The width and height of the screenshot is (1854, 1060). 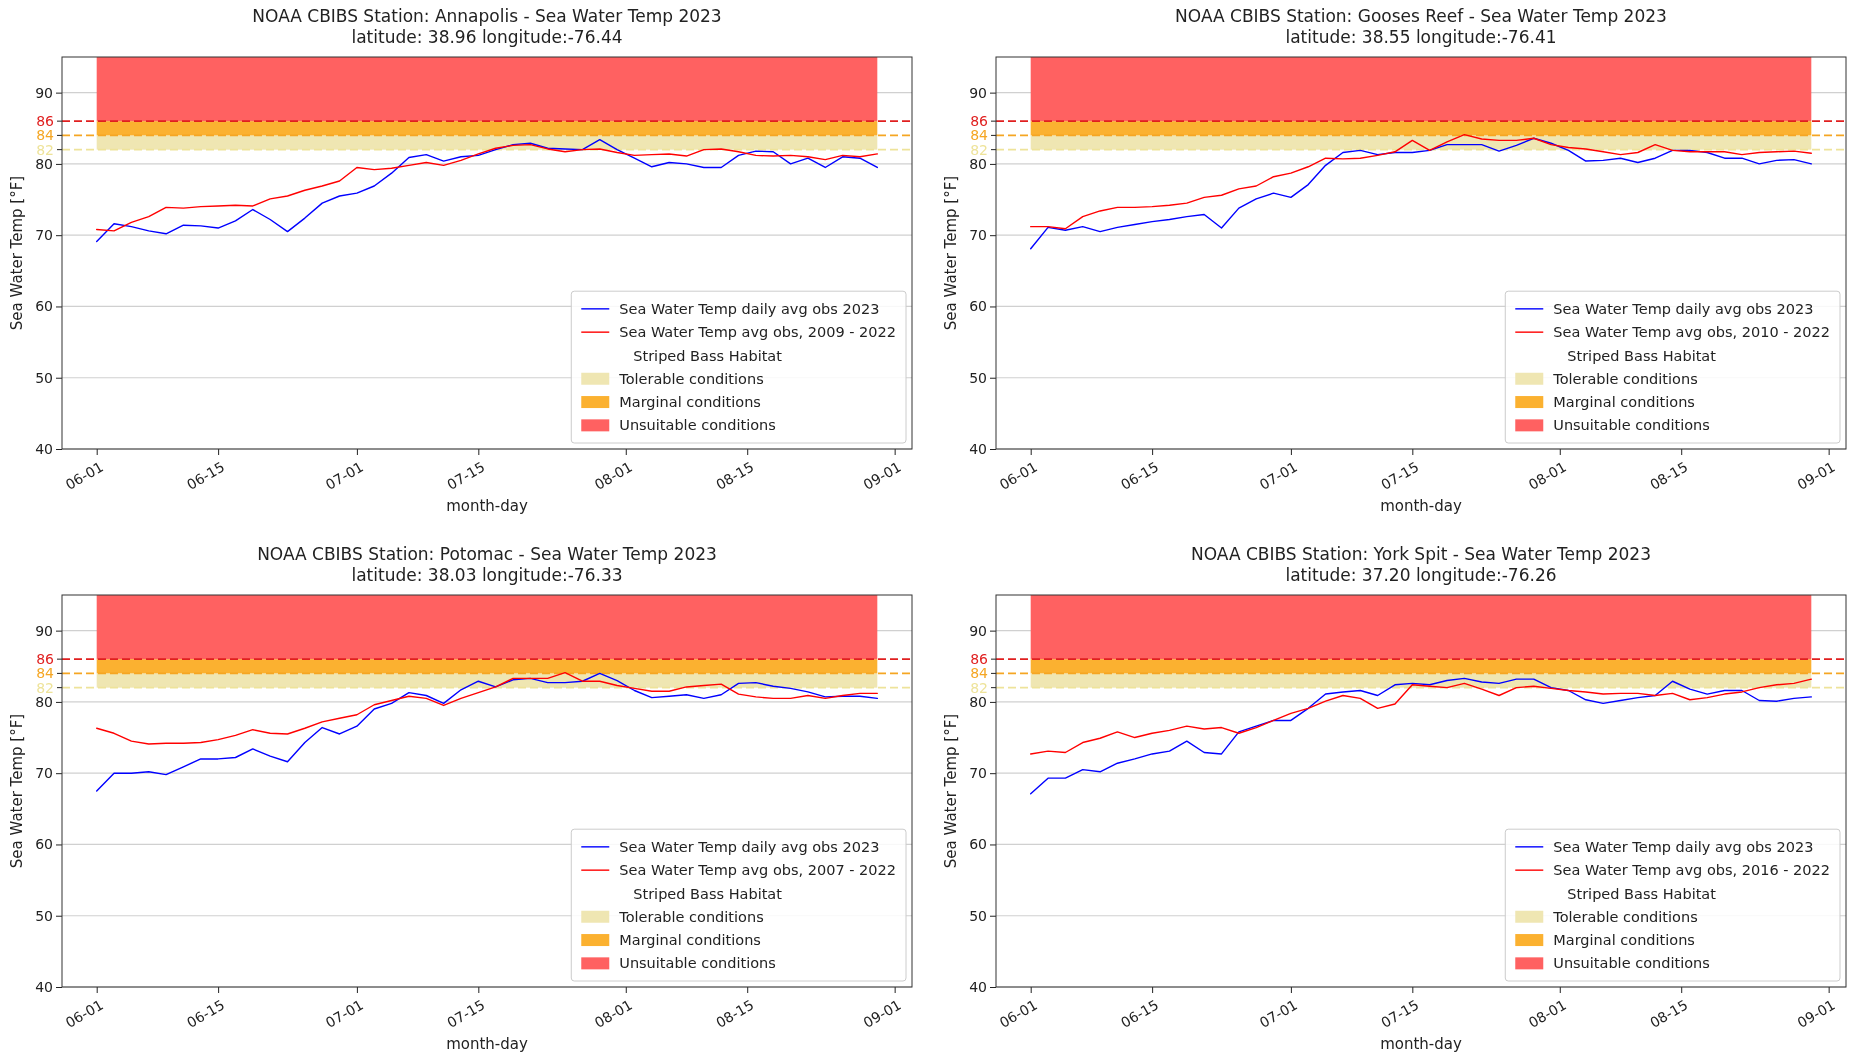 I want to click on legend-label: Sea Water Temp avg obs, 2016 - 2022, so click(x=1691, y=870).